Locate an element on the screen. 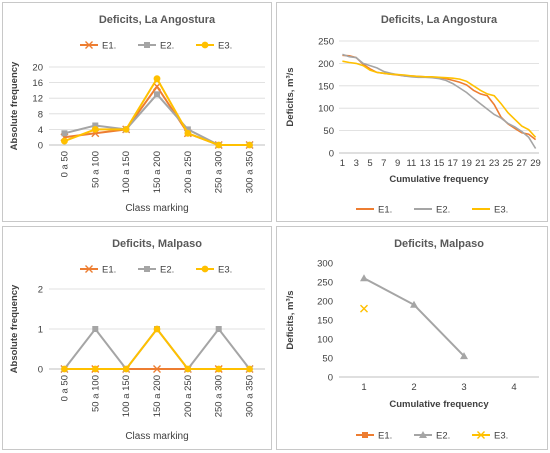 The height and width of the screenshot is (453, 550). angostura-cum-xtick-label: 15 is located at coordinates (439, 163).